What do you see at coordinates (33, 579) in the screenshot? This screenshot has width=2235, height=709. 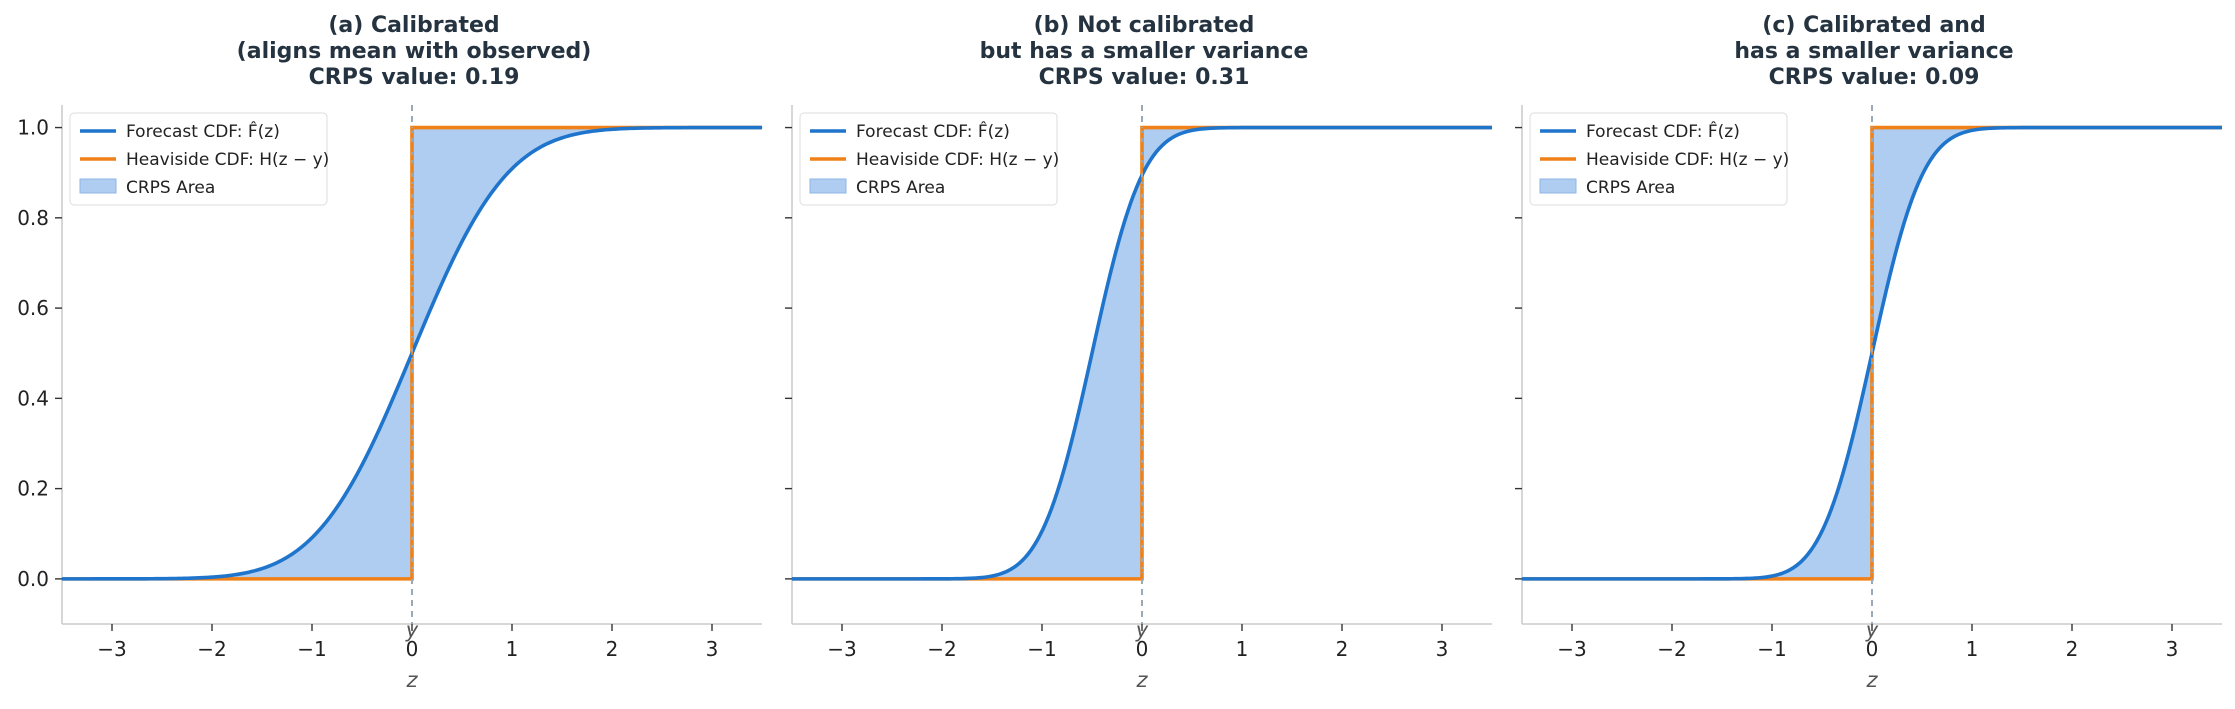 I see `y-tick-label-0: 0.0` at bounding box center [33, 579].